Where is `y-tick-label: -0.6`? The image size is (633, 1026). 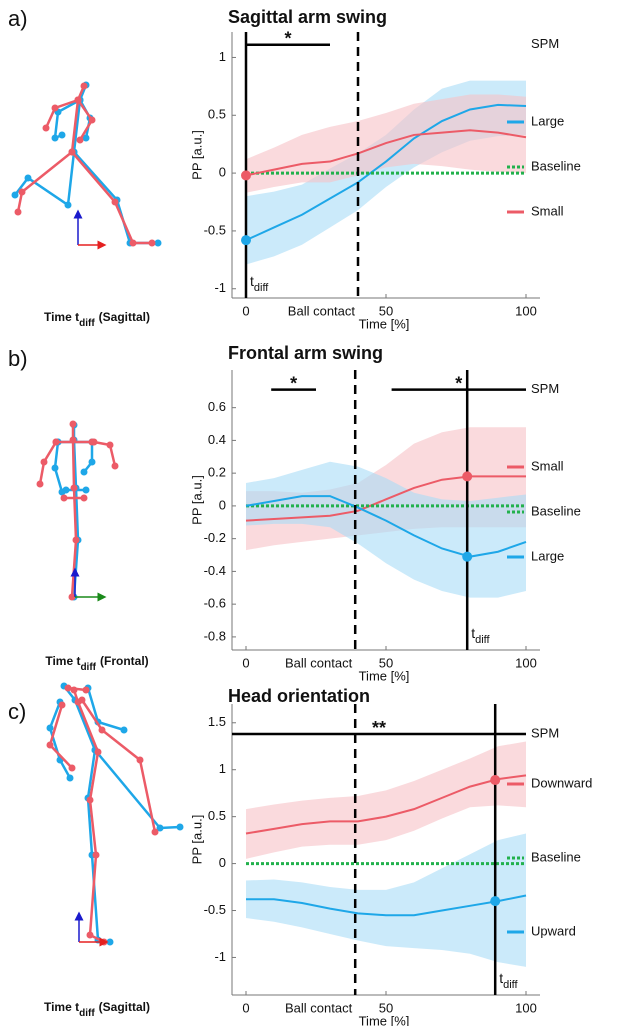
y-tick-label: -0.6 is located at coordinates (215, 603).